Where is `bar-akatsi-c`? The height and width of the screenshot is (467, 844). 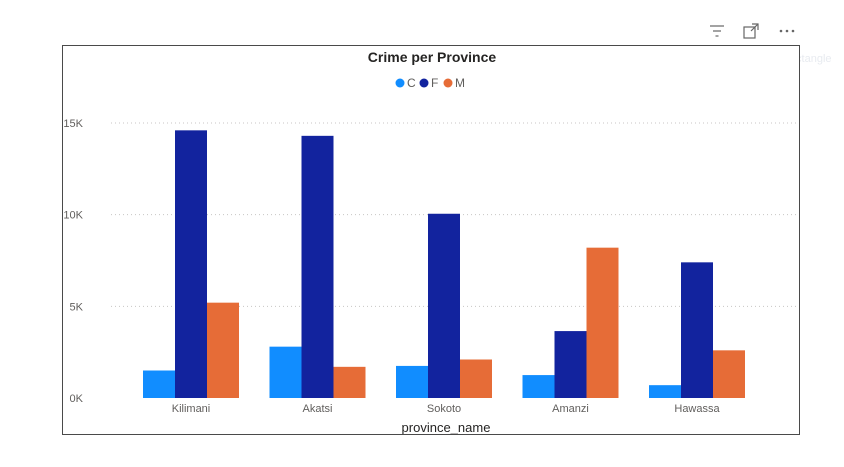
bar-akatsi-c is located at coordinates (285, 372).